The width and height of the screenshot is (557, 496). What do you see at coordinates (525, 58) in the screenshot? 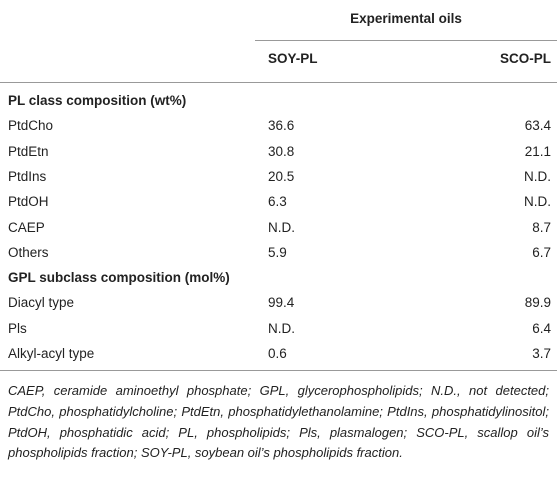
I see `column-header: SCO-PL` at bounding box center [525, 58].